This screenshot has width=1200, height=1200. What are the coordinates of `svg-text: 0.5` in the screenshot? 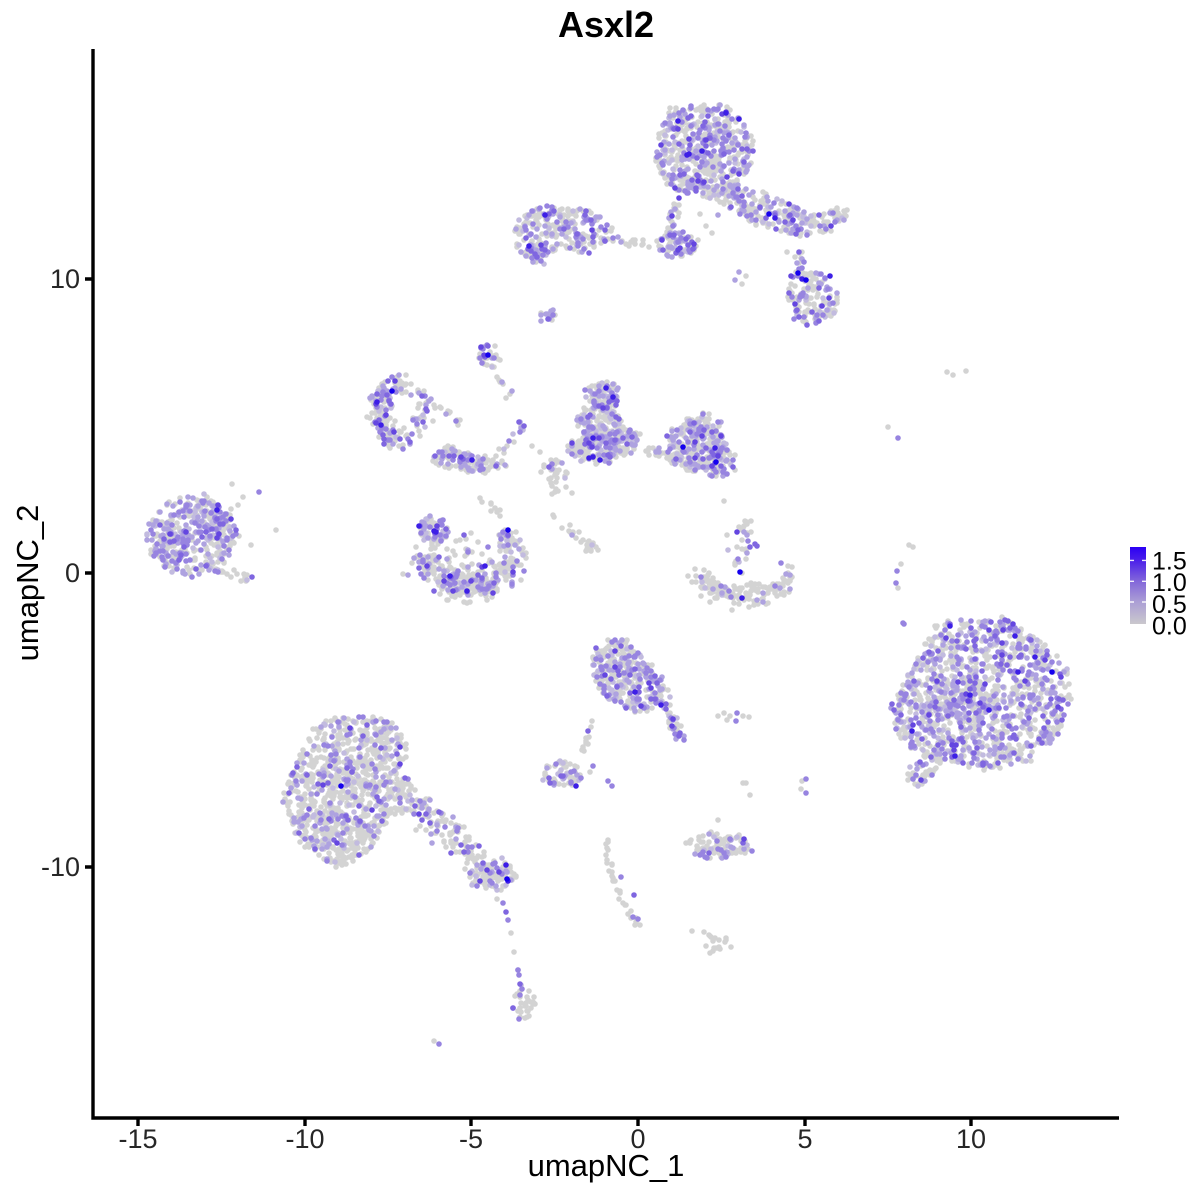 It's located at (1169, 605).